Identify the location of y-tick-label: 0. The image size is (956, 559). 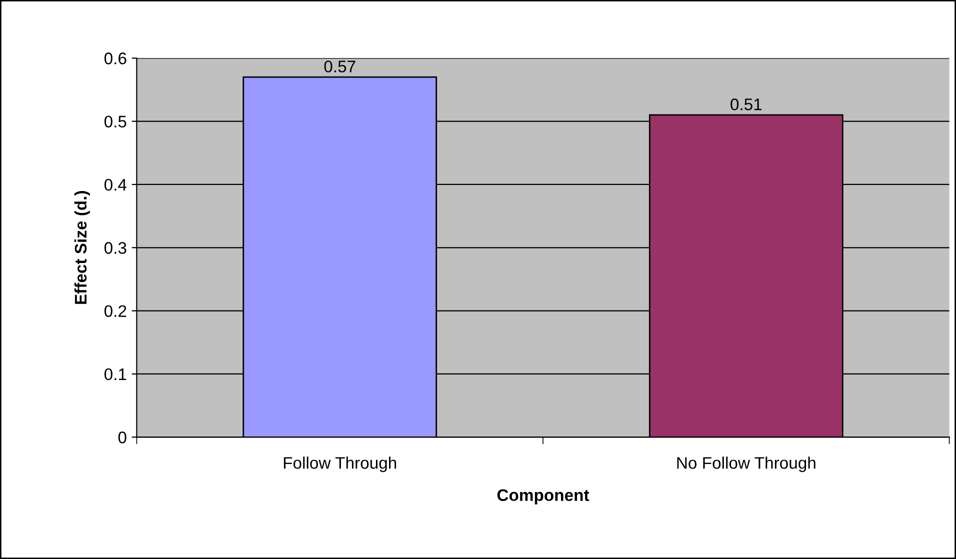
(122, 438).